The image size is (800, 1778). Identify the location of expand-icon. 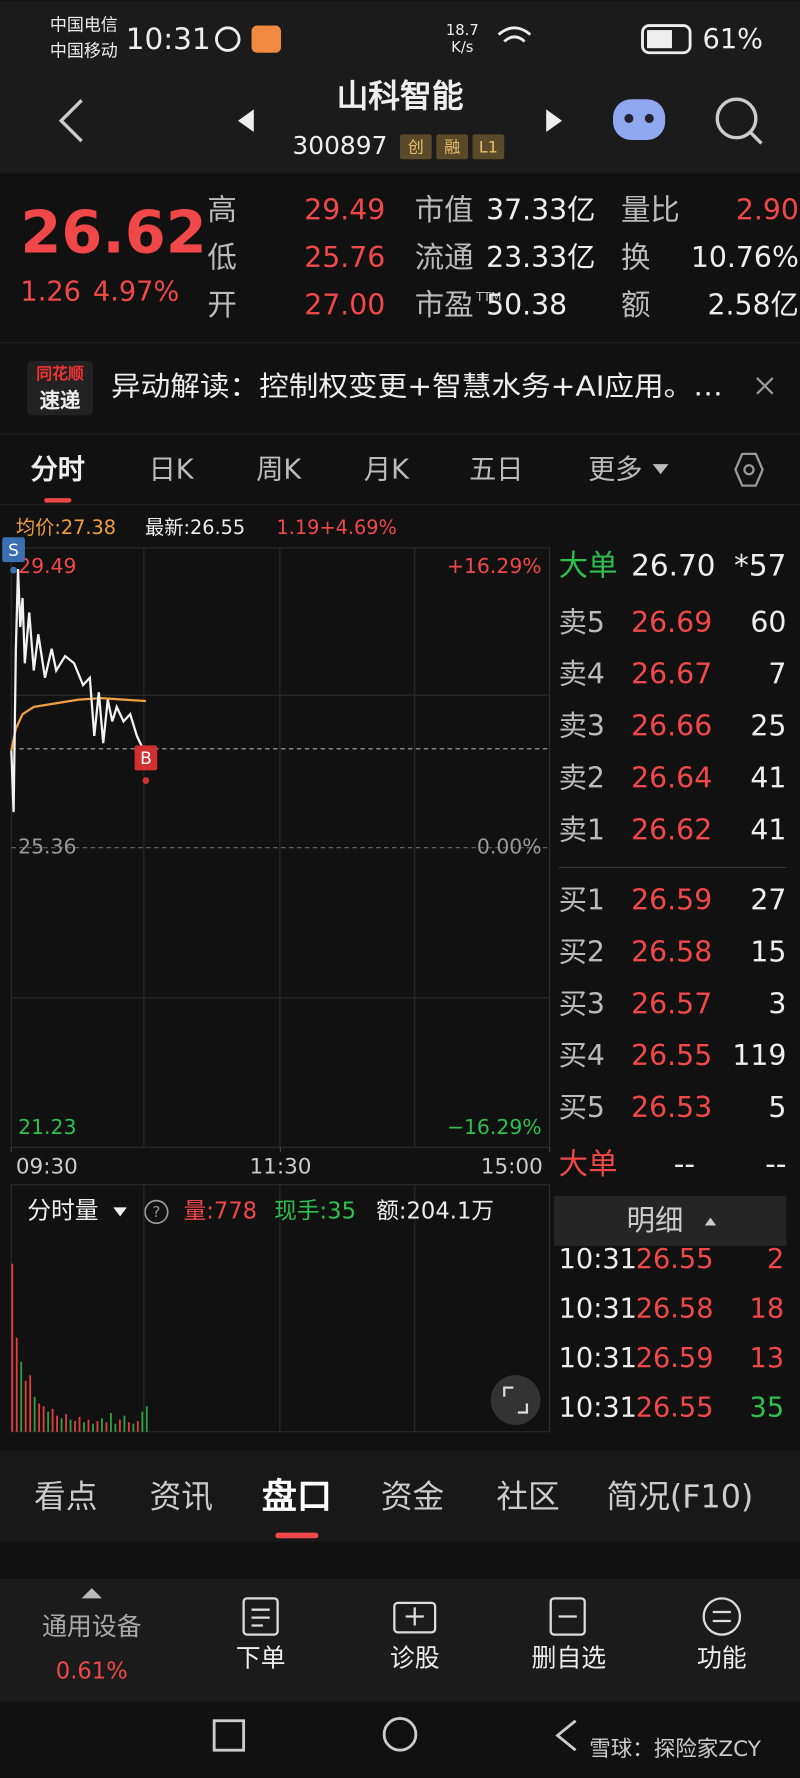
(91, 1593).